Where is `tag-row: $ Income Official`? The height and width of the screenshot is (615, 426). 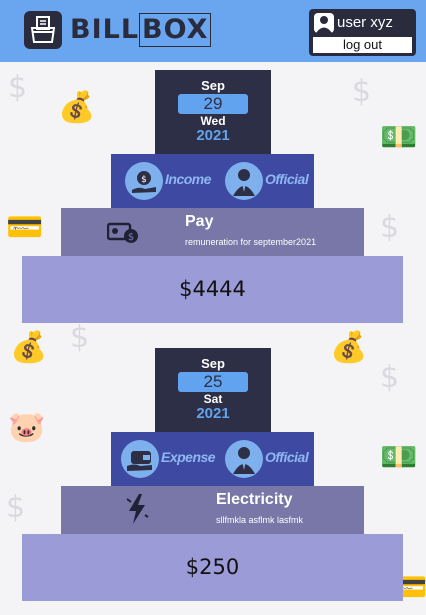
tag-row: $ Income Official is located at coordinates (212, 182).